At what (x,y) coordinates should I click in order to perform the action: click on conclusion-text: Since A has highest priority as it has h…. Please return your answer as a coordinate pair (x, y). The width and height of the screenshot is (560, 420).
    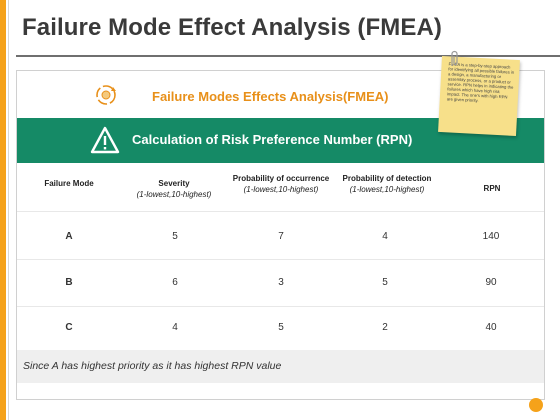
    Looking at the image, I should click on (152, 366).